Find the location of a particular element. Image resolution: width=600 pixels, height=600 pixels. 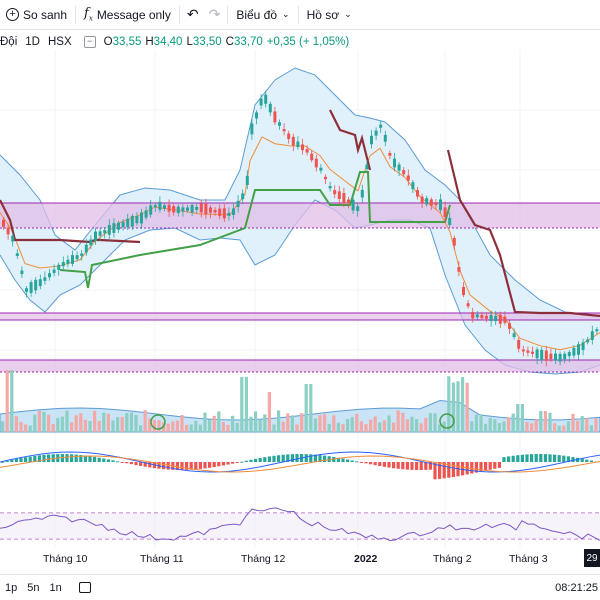

calendar-icon is located at coordinates (84, 587).